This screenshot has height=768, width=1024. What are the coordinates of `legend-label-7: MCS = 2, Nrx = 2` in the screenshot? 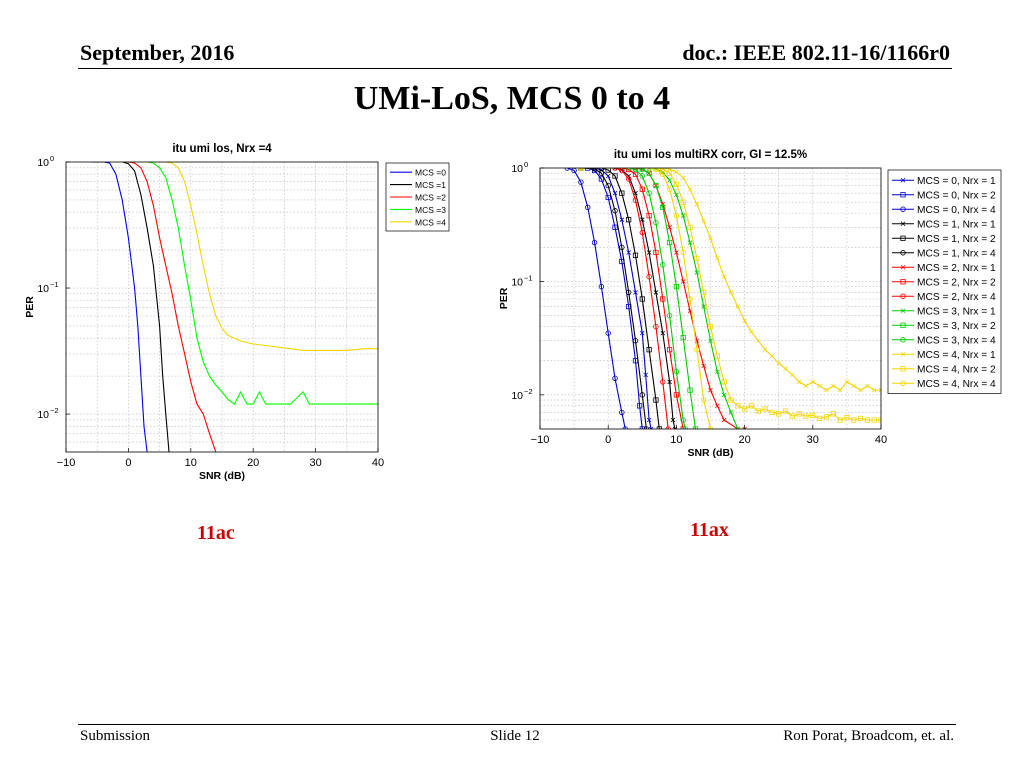 It's located at (956, 282).